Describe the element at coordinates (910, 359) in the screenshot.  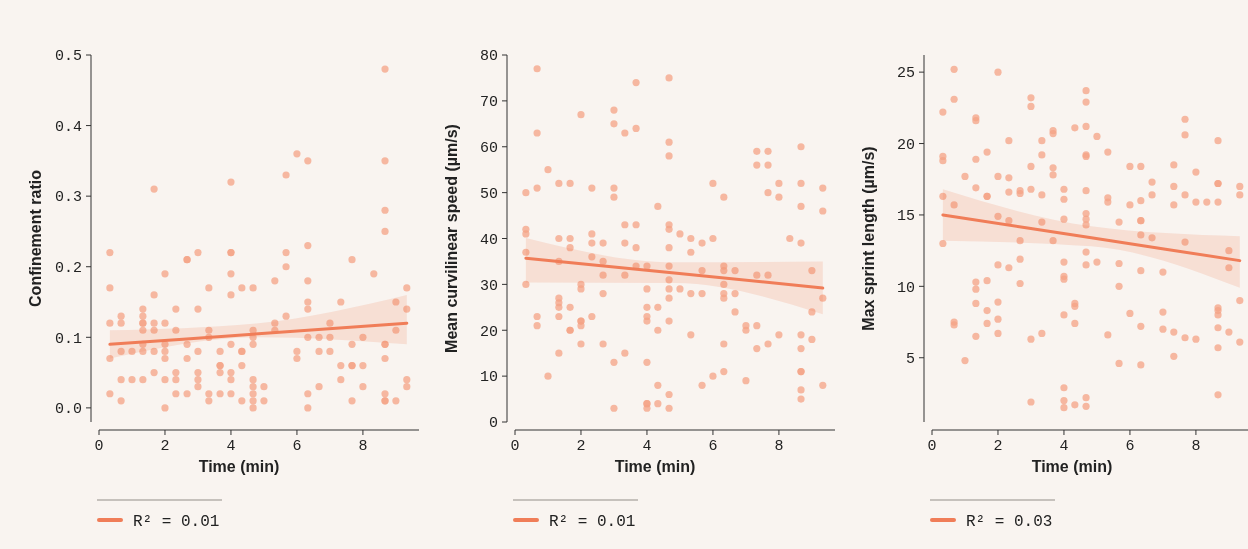
I see `y-tick-label: 5` at that location.